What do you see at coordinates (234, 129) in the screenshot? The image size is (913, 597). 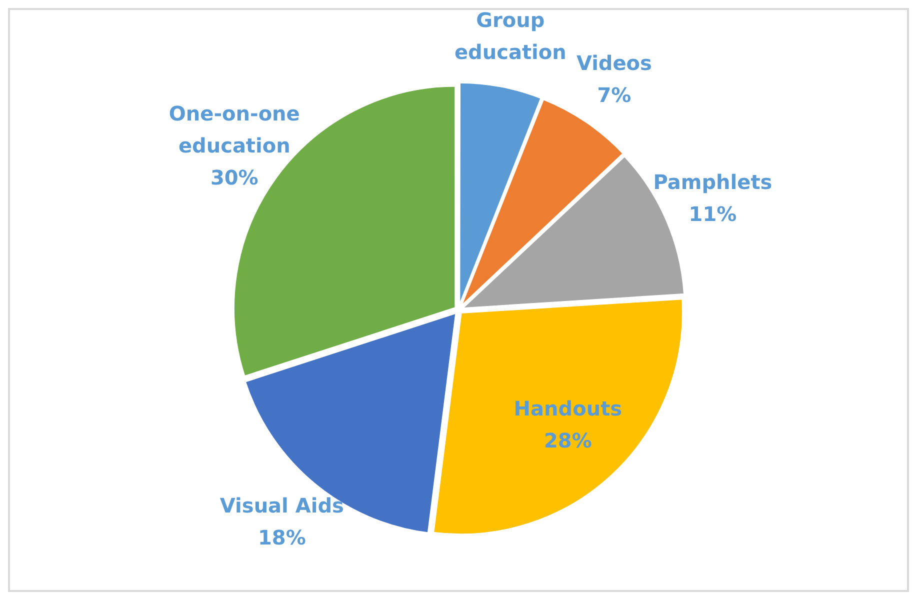 I see `slice-label: One-on-one education` at bounding box center [234, 129].